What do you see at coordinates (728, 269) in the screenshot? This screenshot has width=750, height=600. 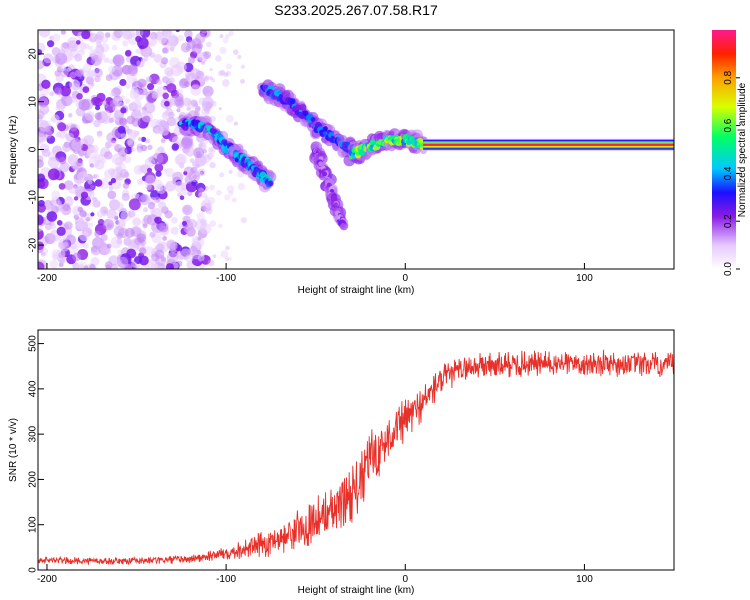 I see `colorbar-tick-label: 0.0` at bounding box center [728, 269].